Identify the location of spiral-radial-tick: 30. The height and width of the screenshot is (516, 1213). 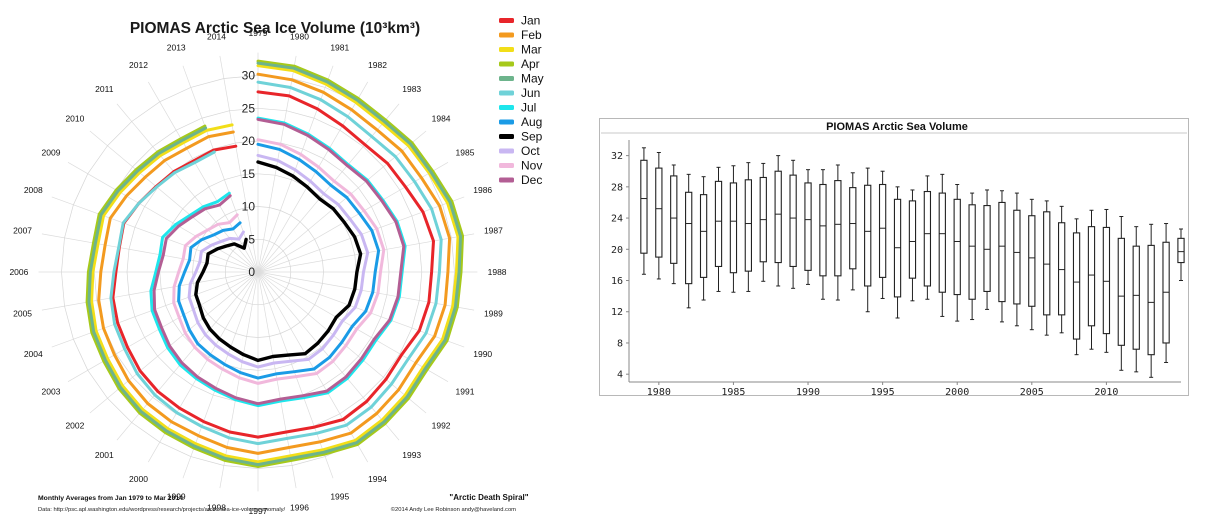
(249, 76).